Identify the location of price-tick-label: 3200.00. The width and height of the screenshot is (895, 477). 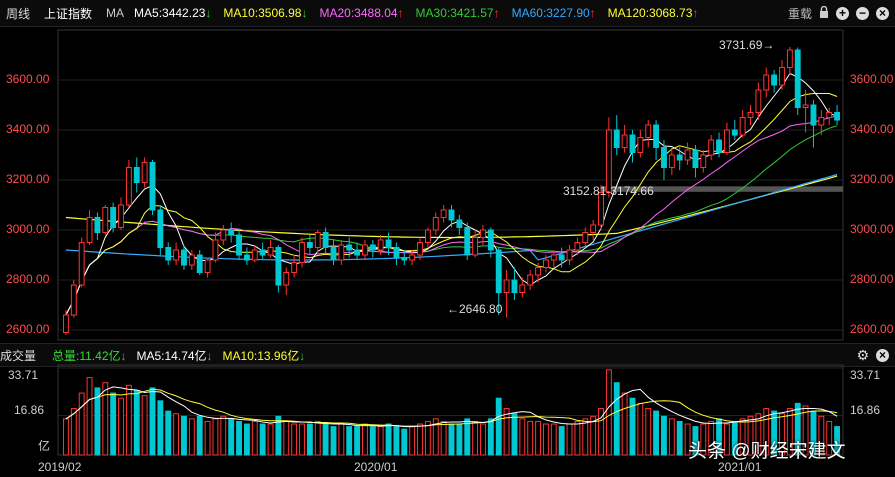
(28, 179).